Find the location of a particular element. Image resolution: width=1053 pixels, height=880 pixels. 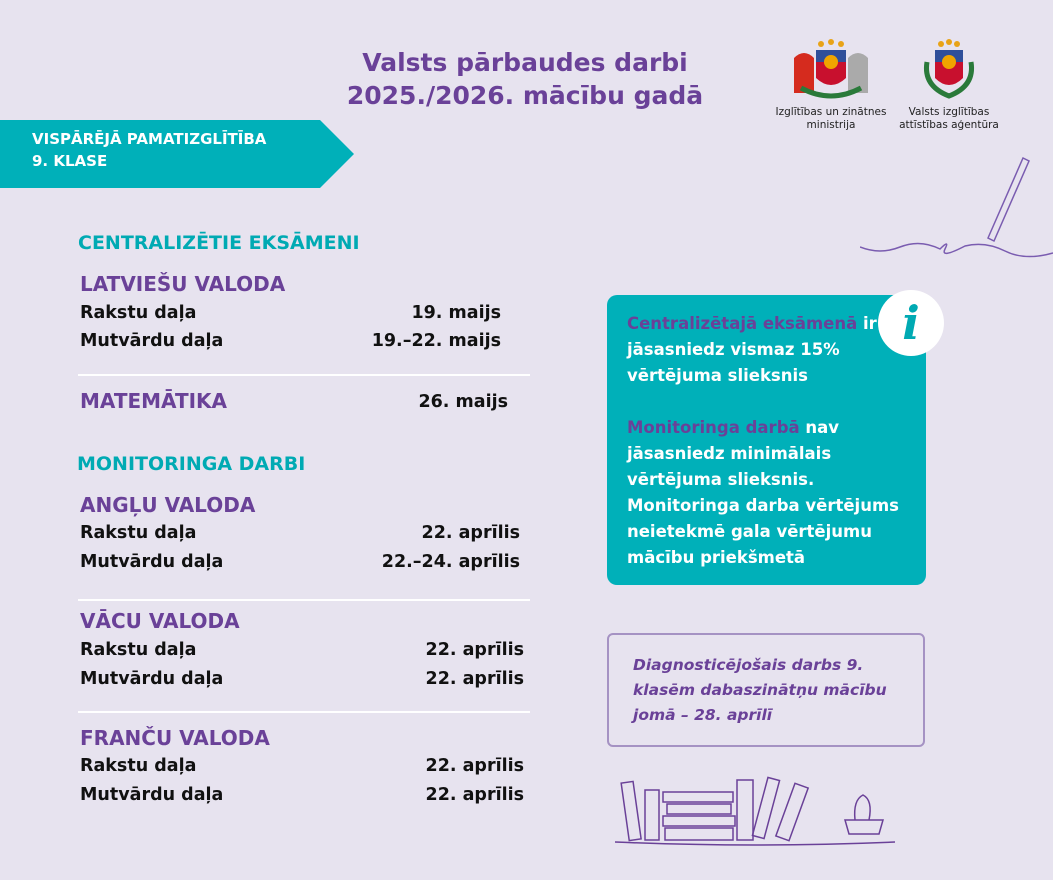

subject-french: FRANČU VALODA is located at coordinates (175, 738).